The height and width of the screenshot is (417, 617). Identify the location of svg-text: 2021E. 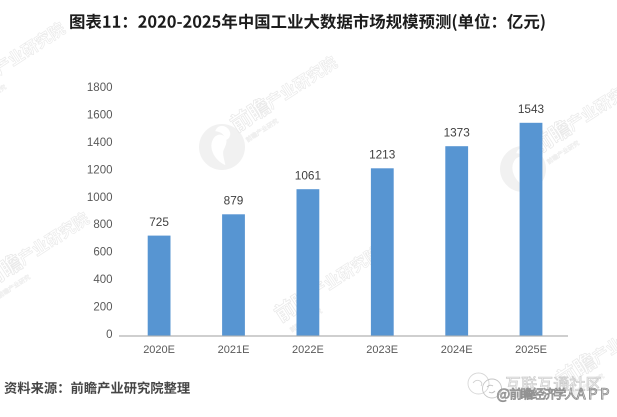
(234, 350).